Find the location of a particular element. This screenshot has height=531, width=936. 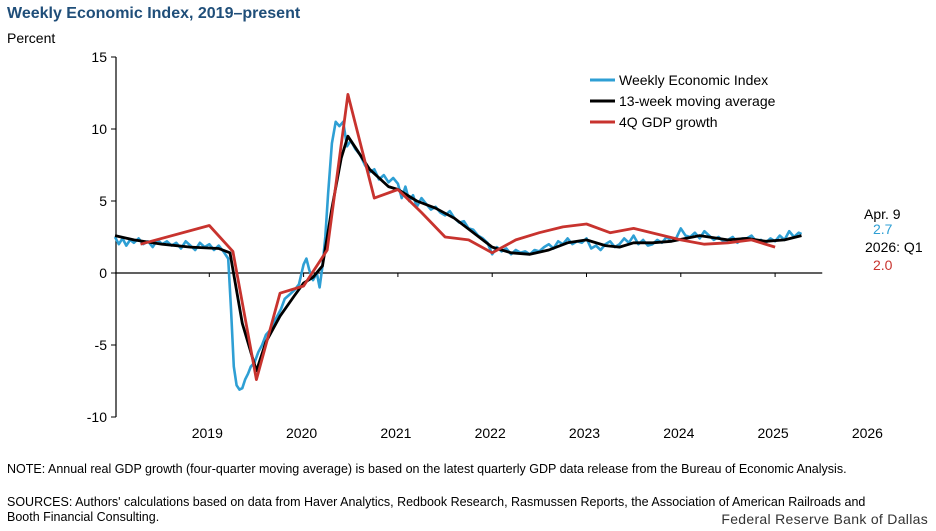

y-axis-label: Percent is located at coordinates (31, 38).